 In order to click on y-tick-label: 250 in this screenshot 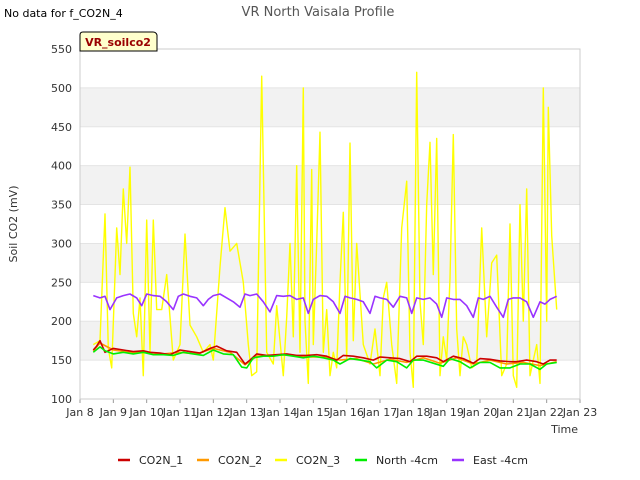, I will do `click(61, 282)`.